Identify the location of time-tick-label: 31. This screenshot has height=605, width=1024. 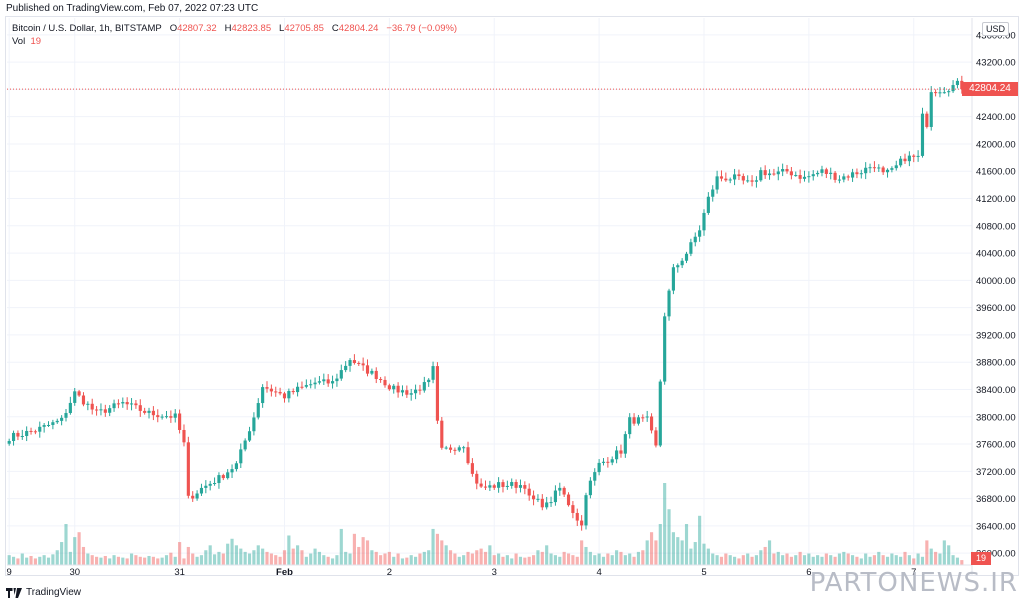
(179, 572).